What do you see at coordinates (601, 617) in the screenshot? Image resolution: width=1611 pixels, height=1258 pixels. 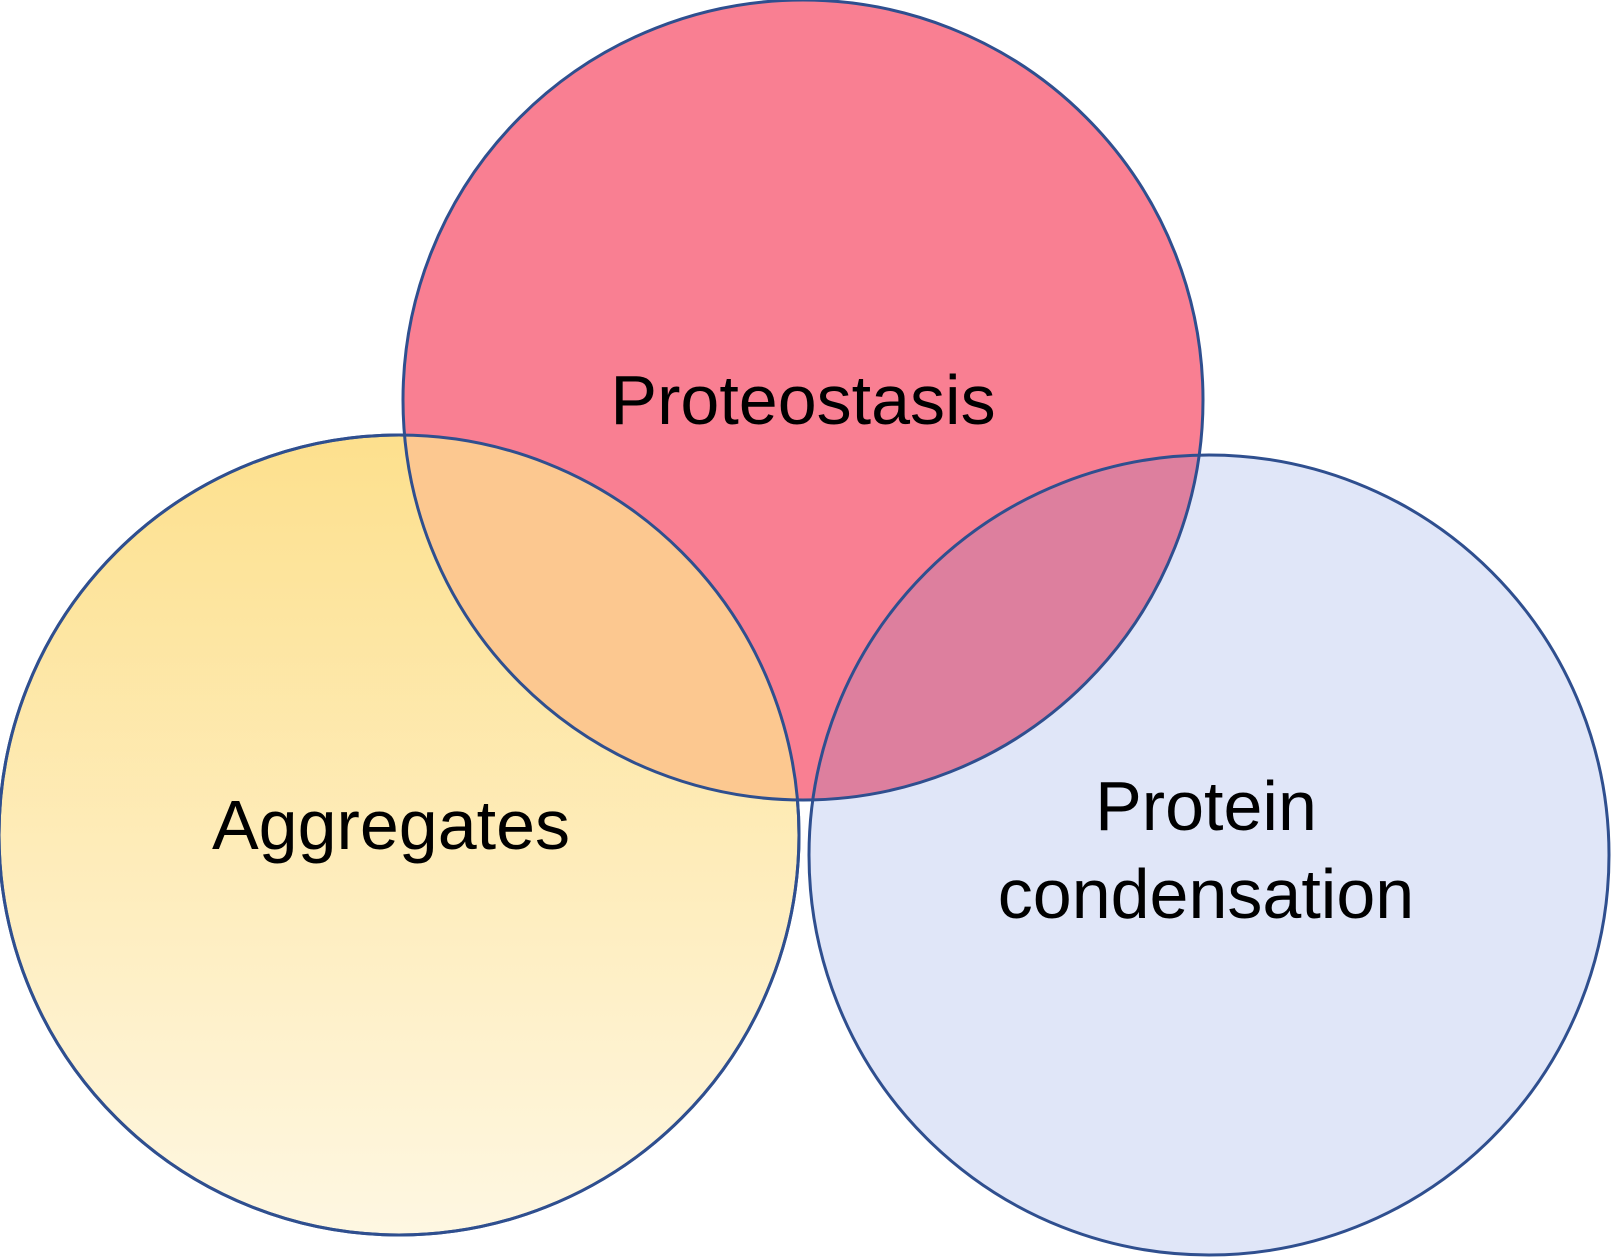 I see `intersection-proteostasis-aggregates` at bounding box center [601, 617].